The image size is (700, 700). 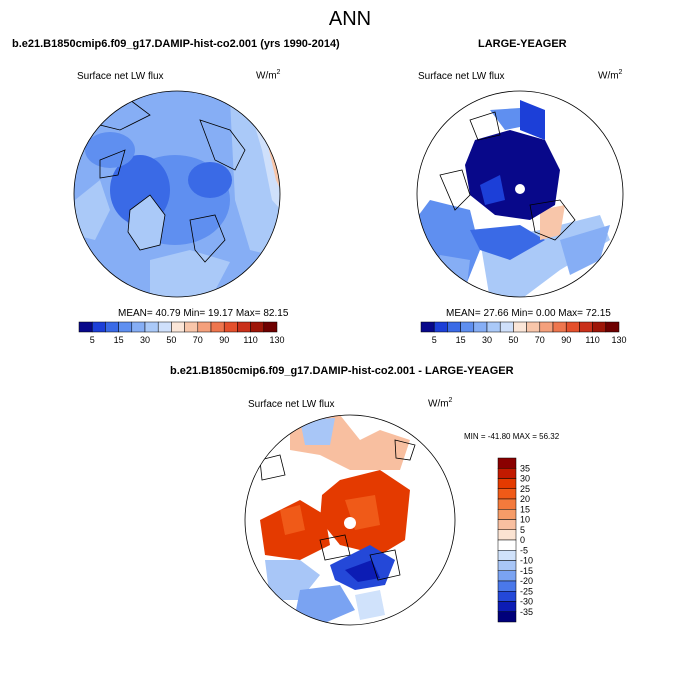 What do you see at coordinates (526, 571) in the screenshot?
I see `colorbar-tick-label: -15` at bounding box center [526, 571].